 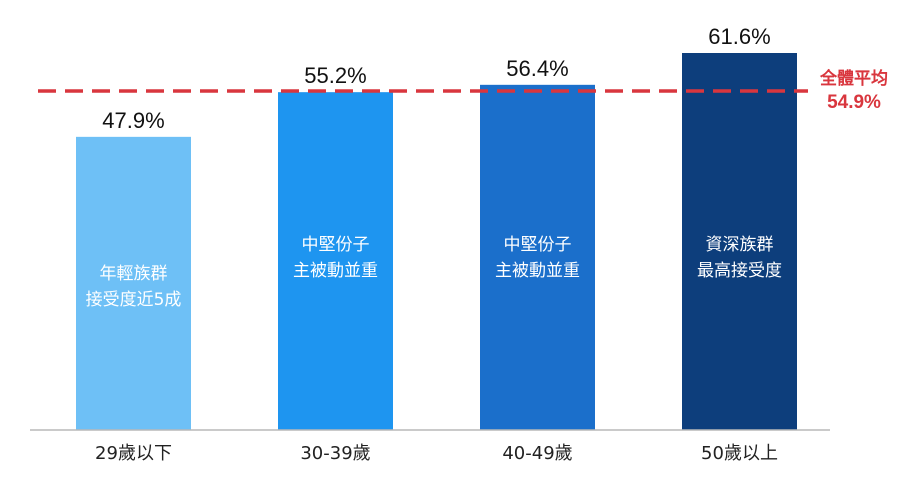 I want to click on bar-annotation: 接受度近5成, so click(x=134, y=300).